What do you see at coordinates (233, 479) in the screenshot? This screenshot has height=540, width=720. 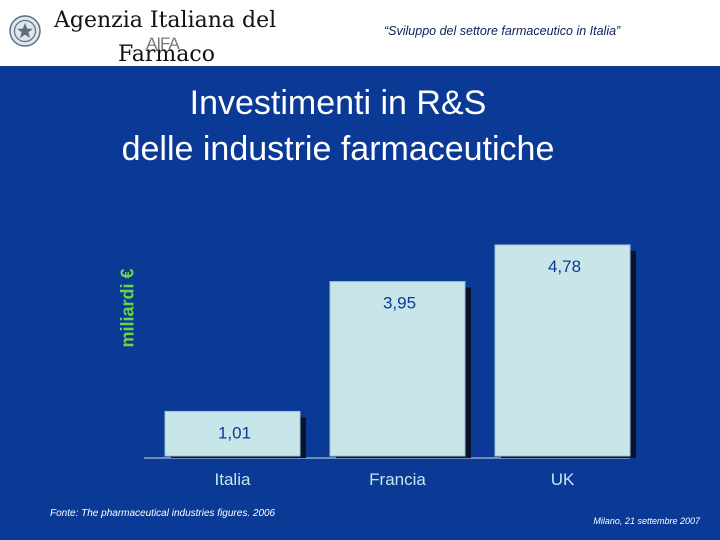 I see `category-label-italia: Italia` at bounding box center [233, 479].